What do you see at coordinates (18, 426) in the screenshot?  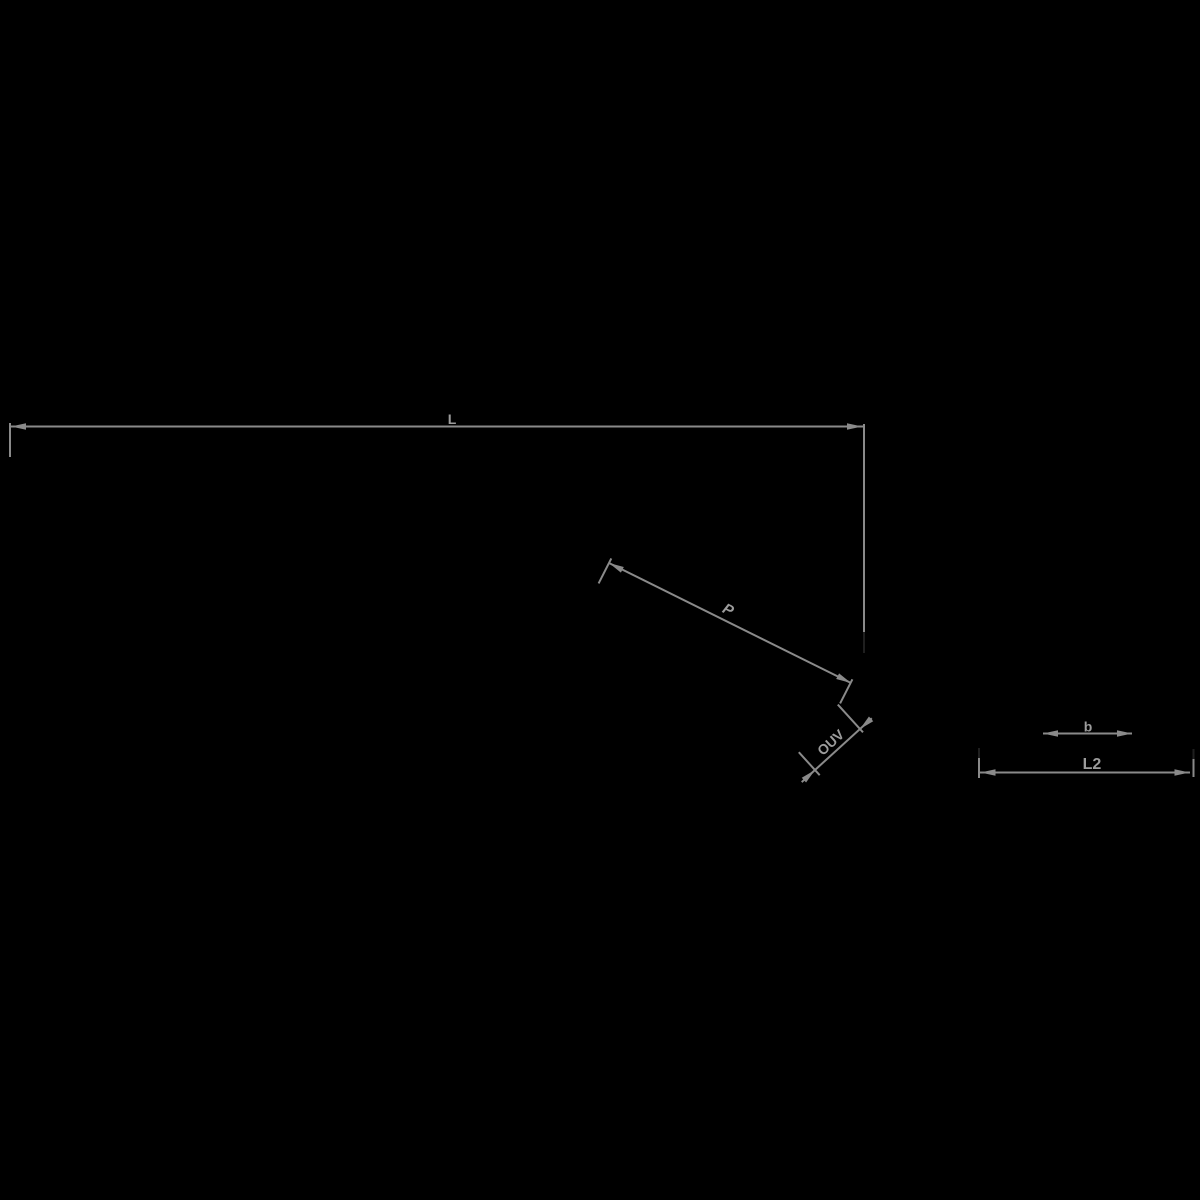 I see `arrow-L-left` at bounding box center [18, 426].